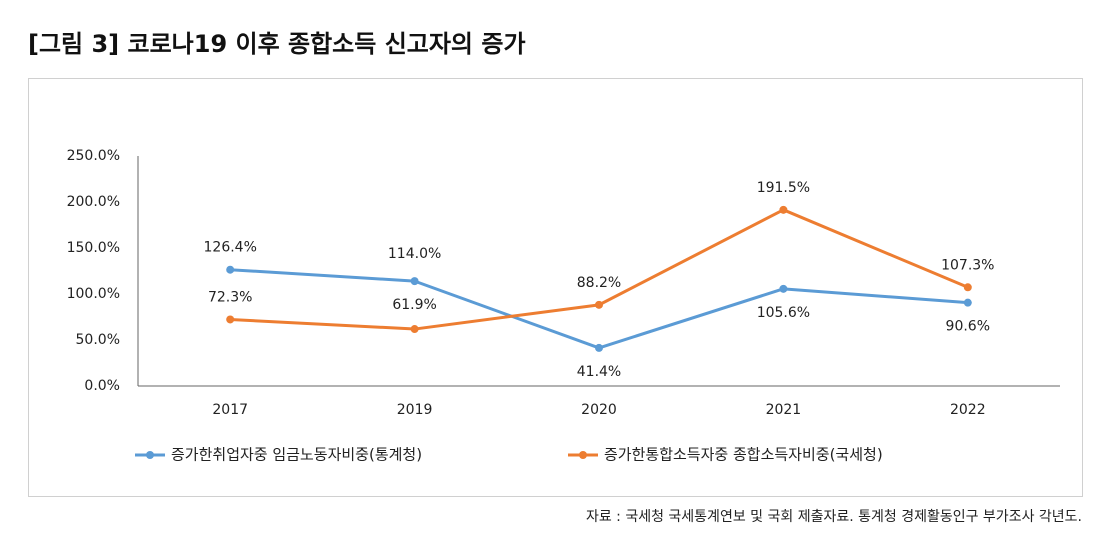 This screenshot has width=1111, height=560. Describe the element at coordinates (967, 265) in the screenshot. I see `value-label: 107.3%` at that location.